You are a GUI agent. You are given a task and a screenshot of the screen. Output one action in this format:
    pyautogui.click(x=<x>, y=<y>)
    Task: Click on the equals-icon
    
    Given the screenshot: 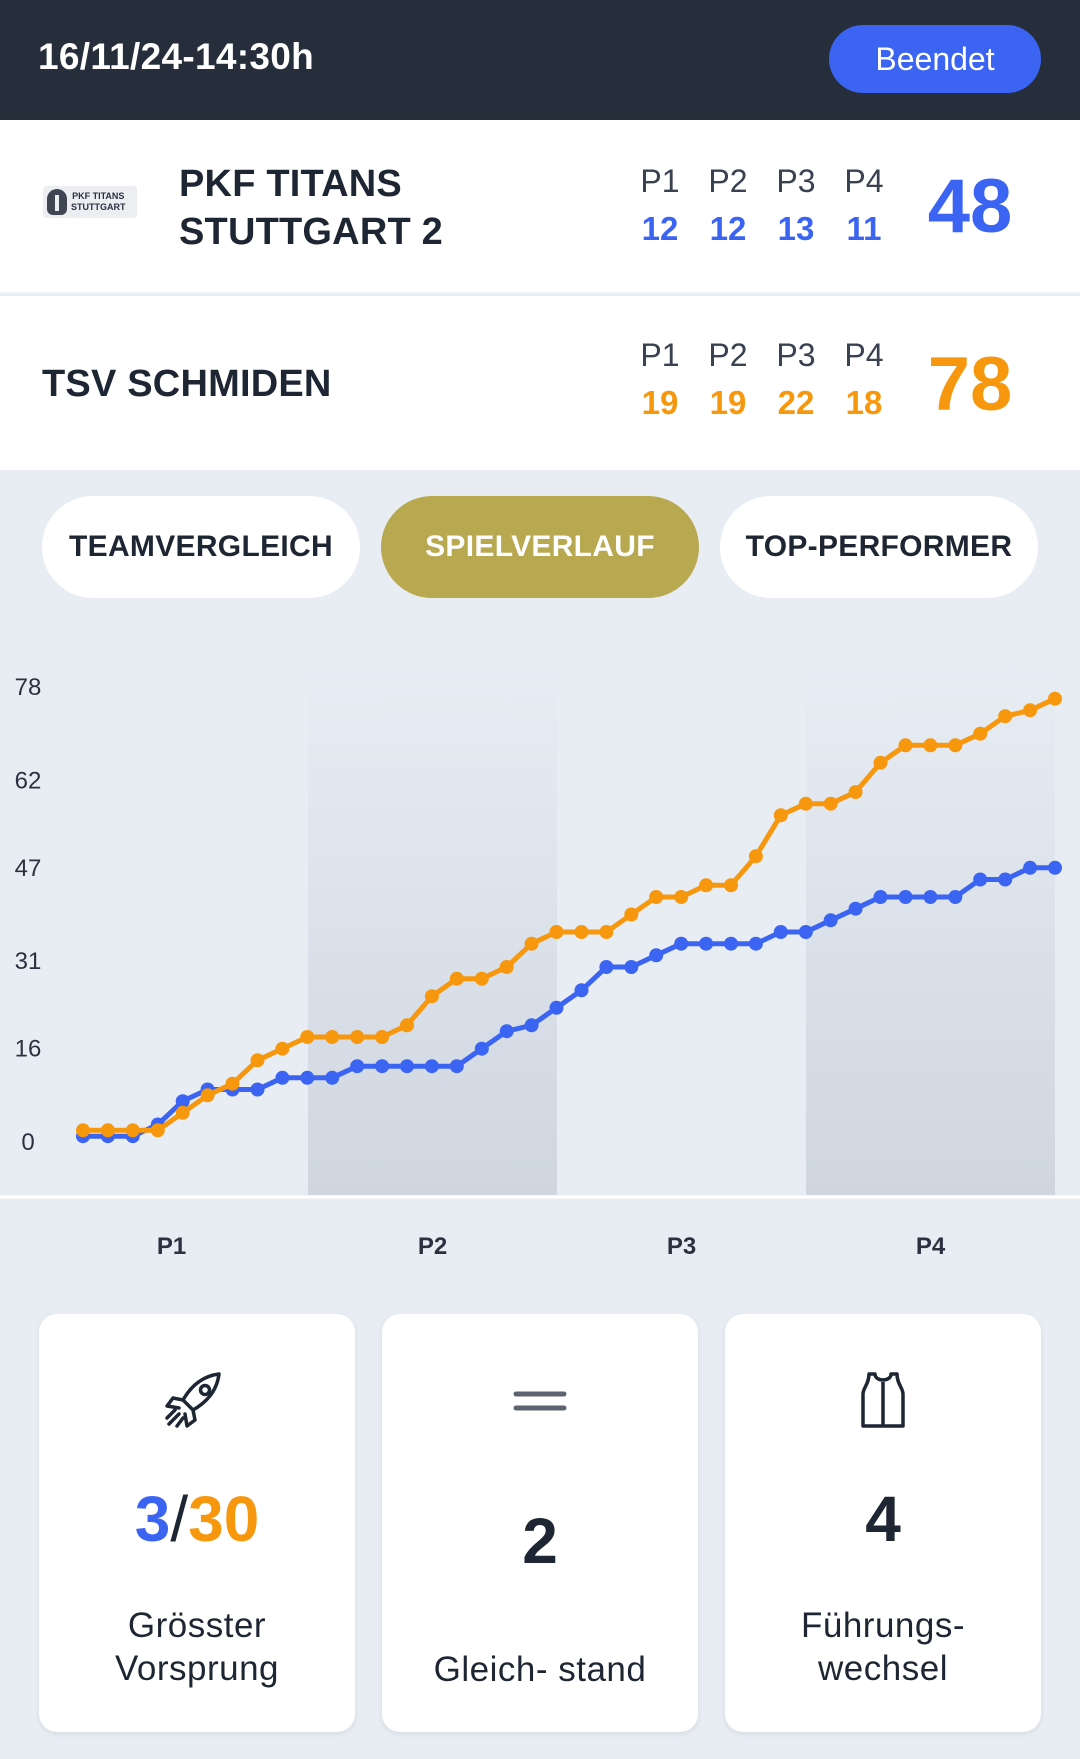 What is the action you would take?
    pyautogui.click(x=540, y=1401)
    